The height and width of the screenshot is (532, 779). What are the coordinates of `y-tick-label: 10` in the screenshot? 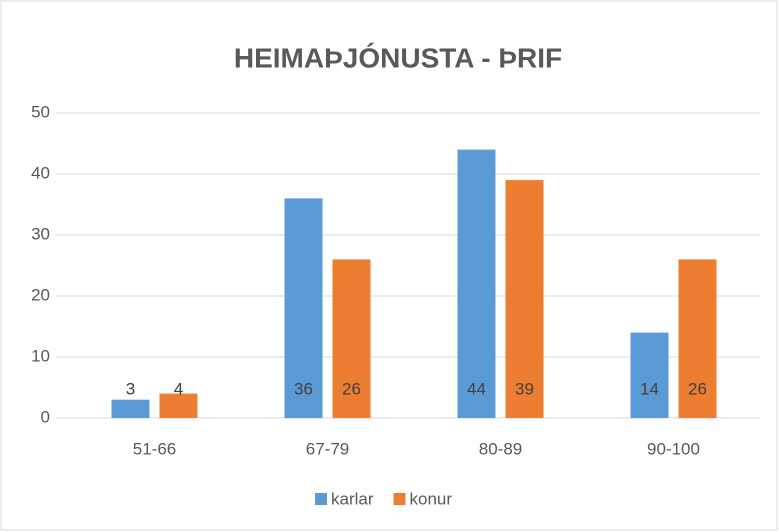 It's located at (40, 355).